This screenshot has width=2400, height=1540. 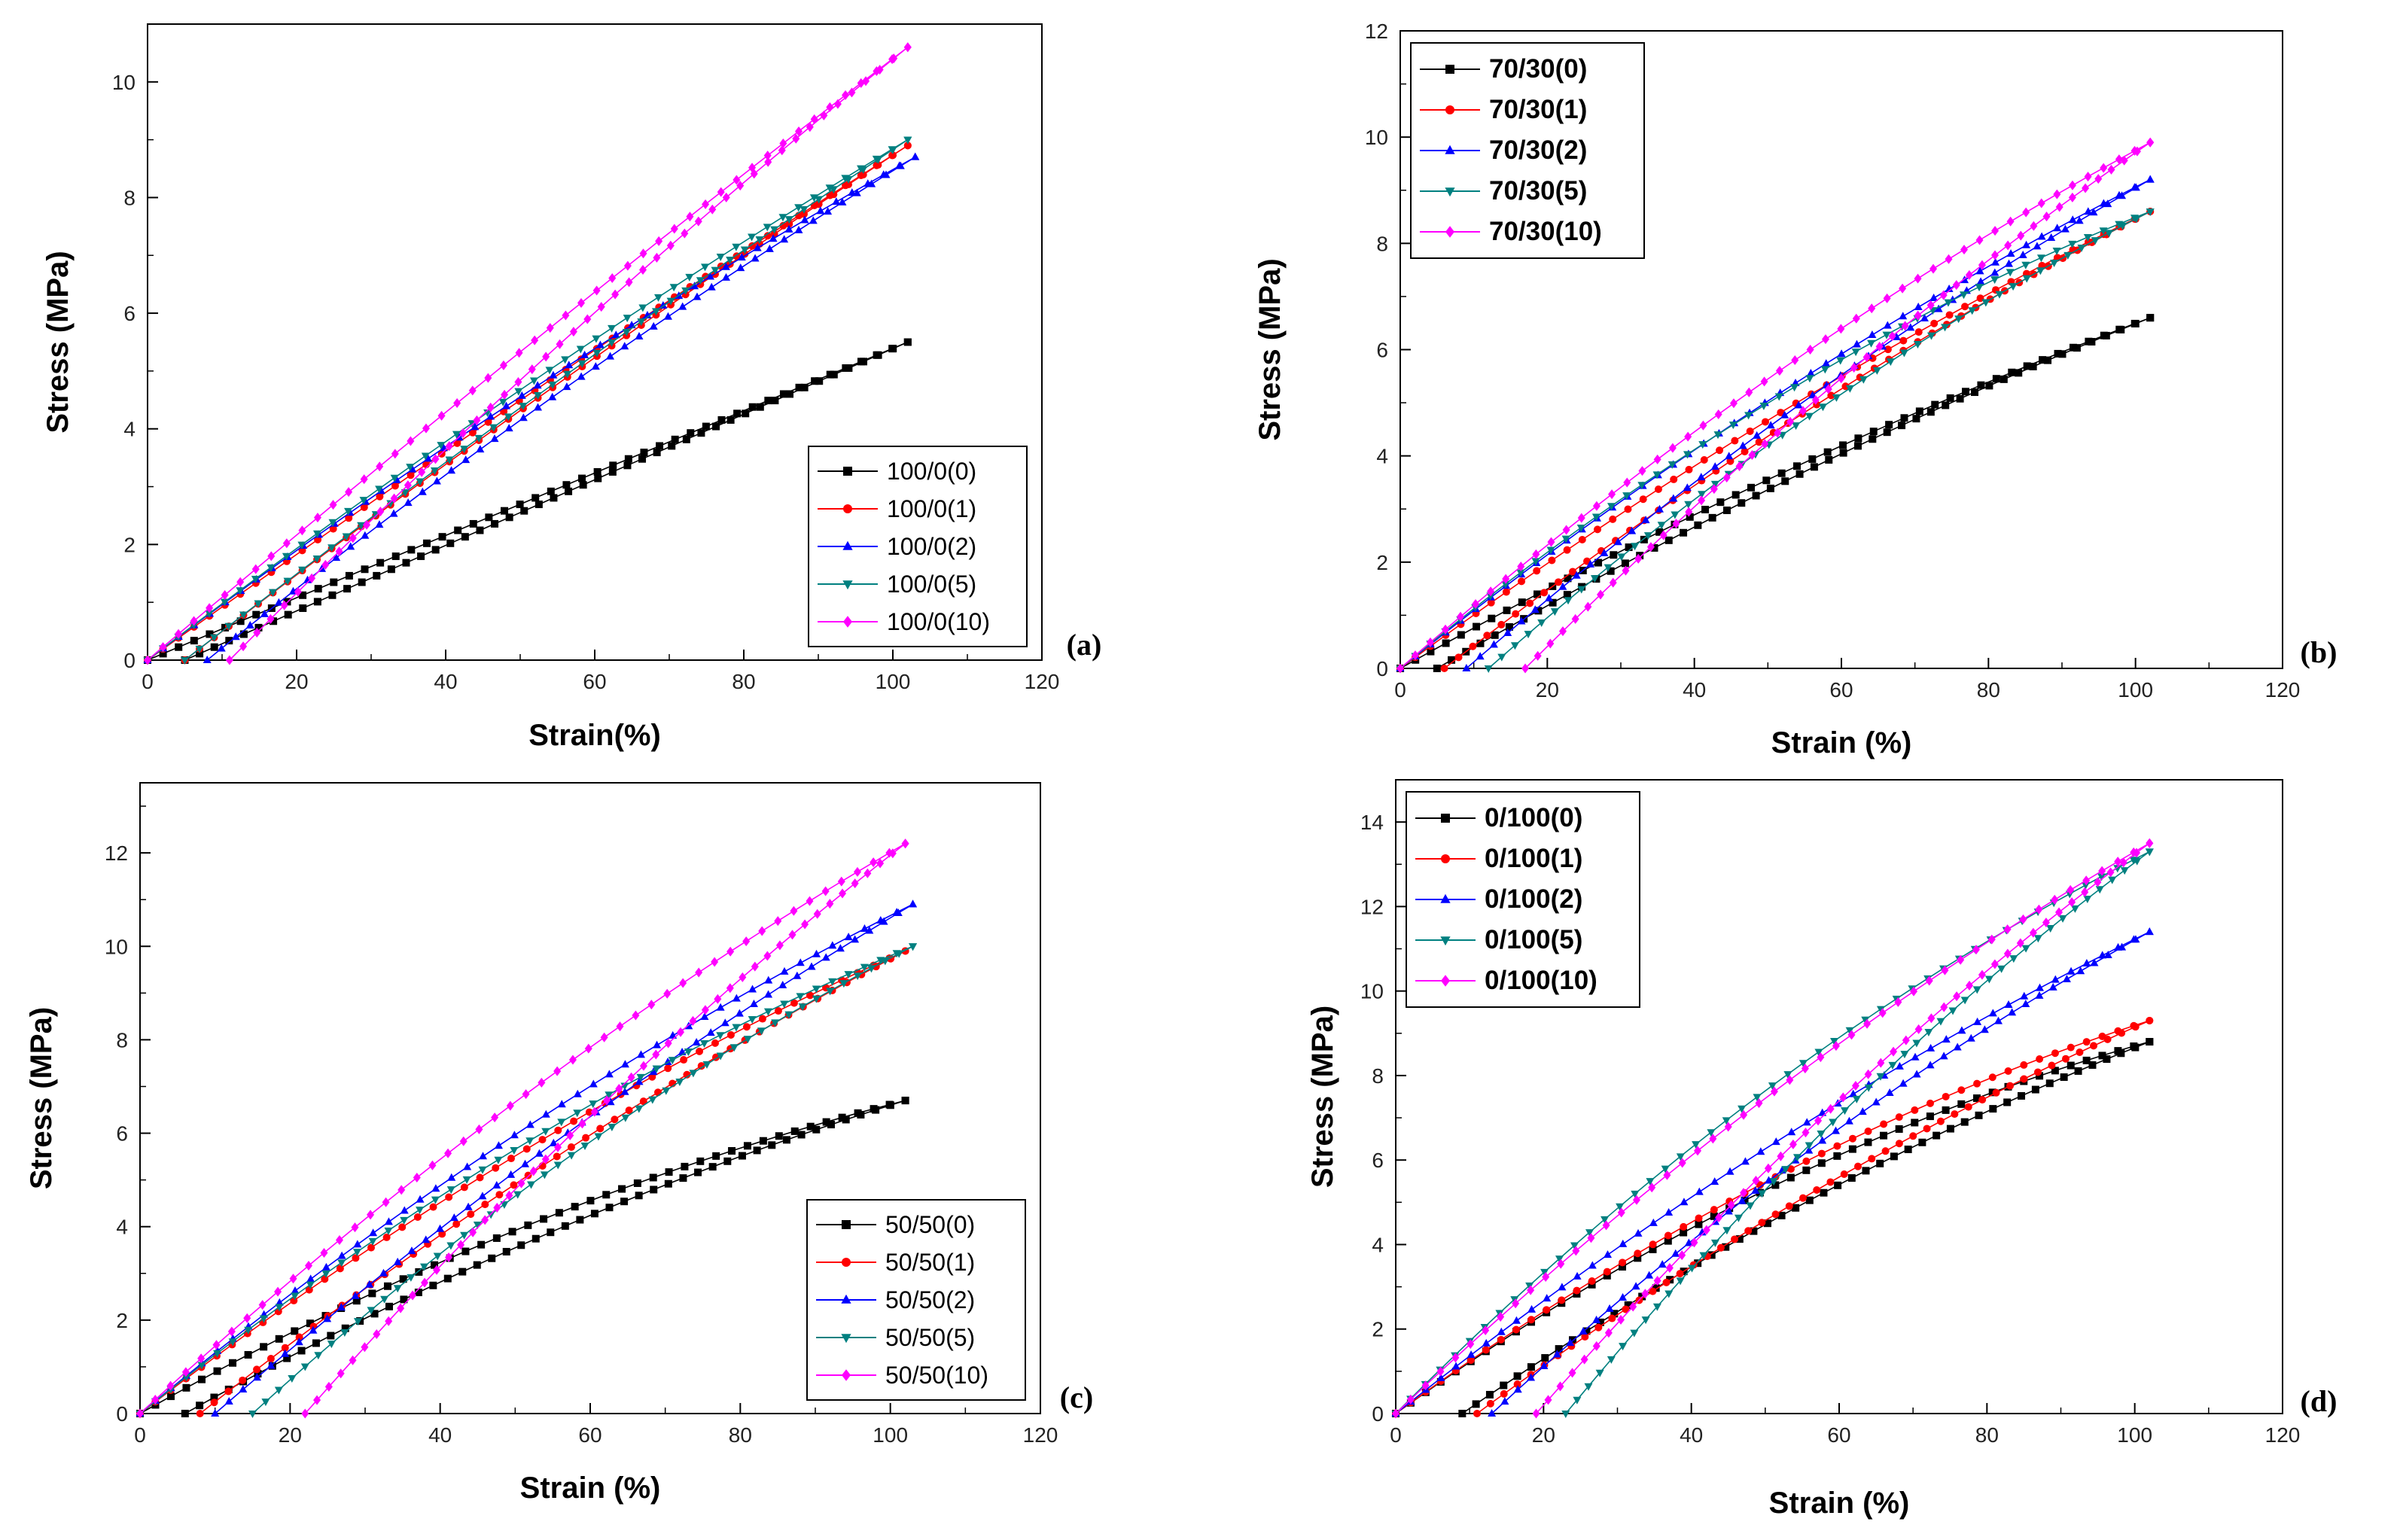 What do you see at coordinates (1538, 150) in the screenshot?
I see `legend-entry: 70/30(2)` at bounding box center [1538, 150].